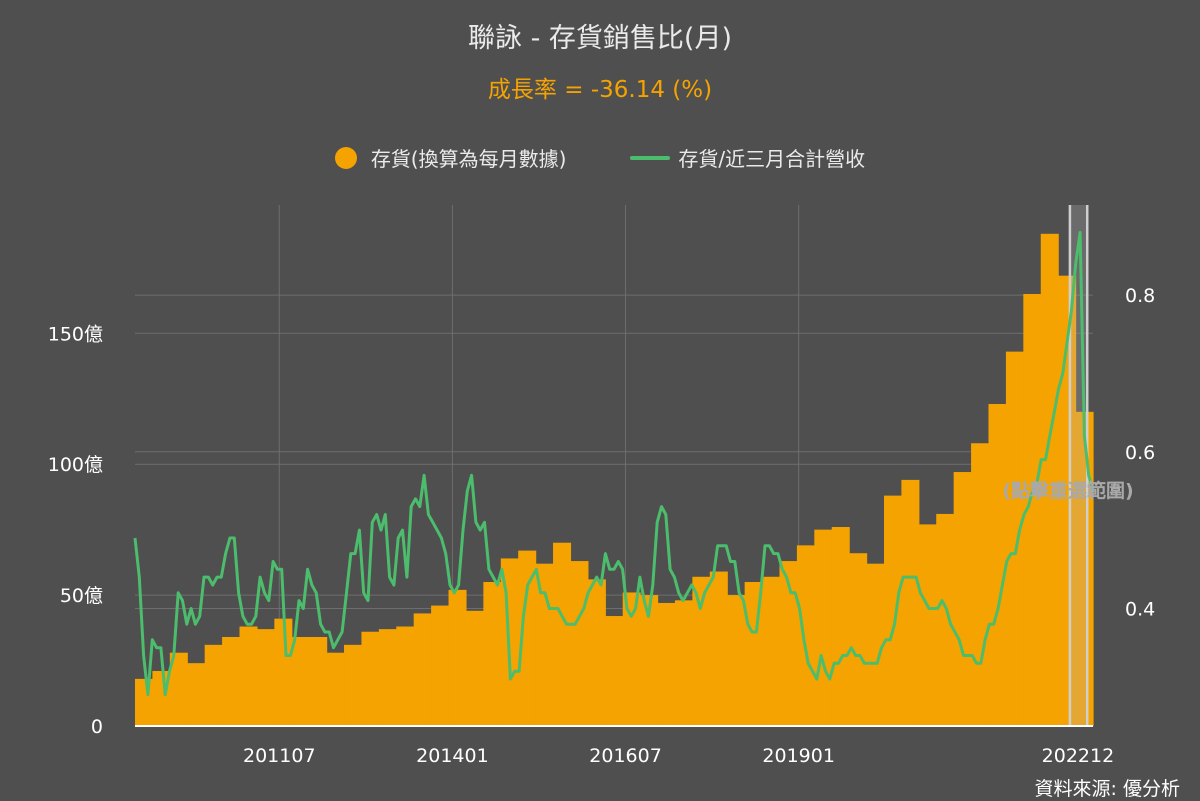  I want to click on legend-item-ratio: 存貨/近三月合計營收, so click(747, 157).